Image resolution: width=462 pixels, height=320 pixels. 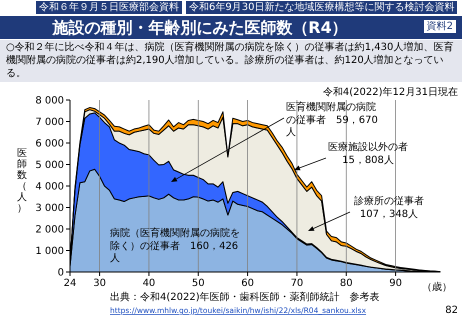 What do you see at coordinates (395, 283) in the screenshot?
I see `x-tick-label: 90` at bounding box center [395, 283].